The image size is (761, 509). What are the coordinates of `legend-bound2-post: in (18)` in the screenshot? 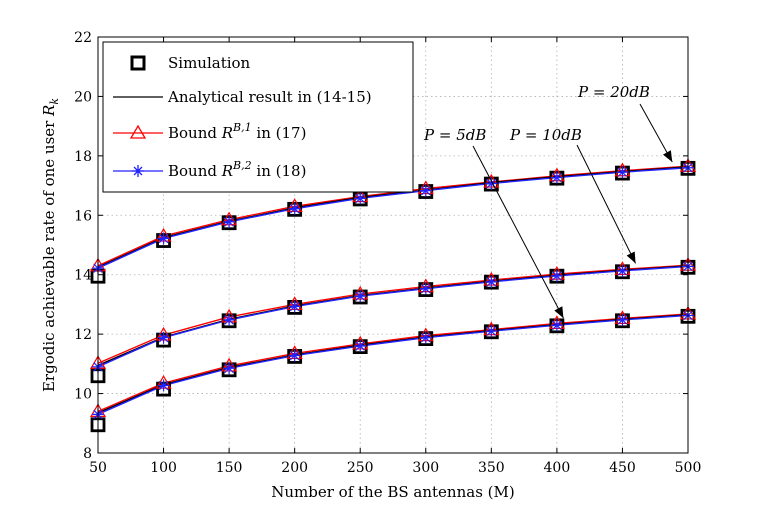 It's located at (279, 171).